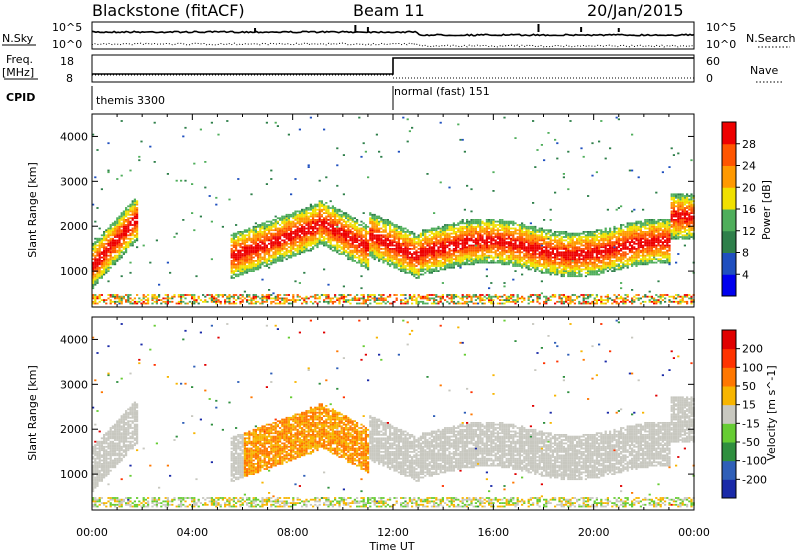 The height and width of the screenshot is (558, 800). Describe the element at coordinates (168, 10) in the screenshot. I see `station-title: Blackstone (fitACF)` at that location.